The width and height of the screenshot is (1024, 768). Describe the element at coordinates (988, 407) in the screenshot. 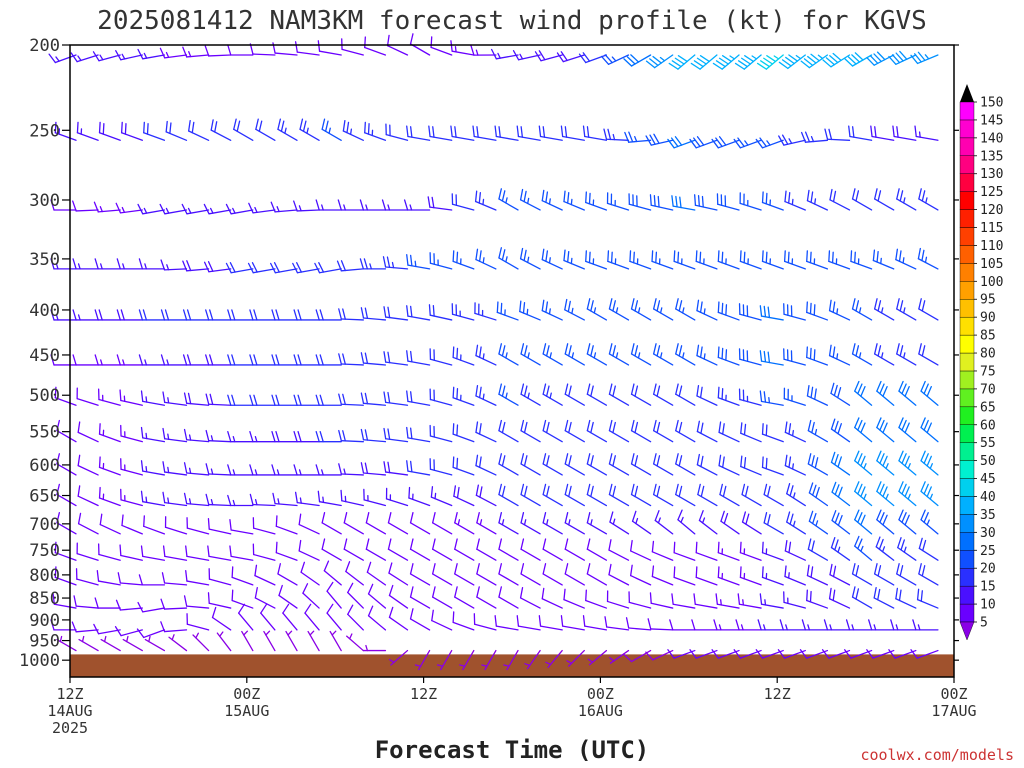

I see `colorbar-tick-label: 65` at that location.